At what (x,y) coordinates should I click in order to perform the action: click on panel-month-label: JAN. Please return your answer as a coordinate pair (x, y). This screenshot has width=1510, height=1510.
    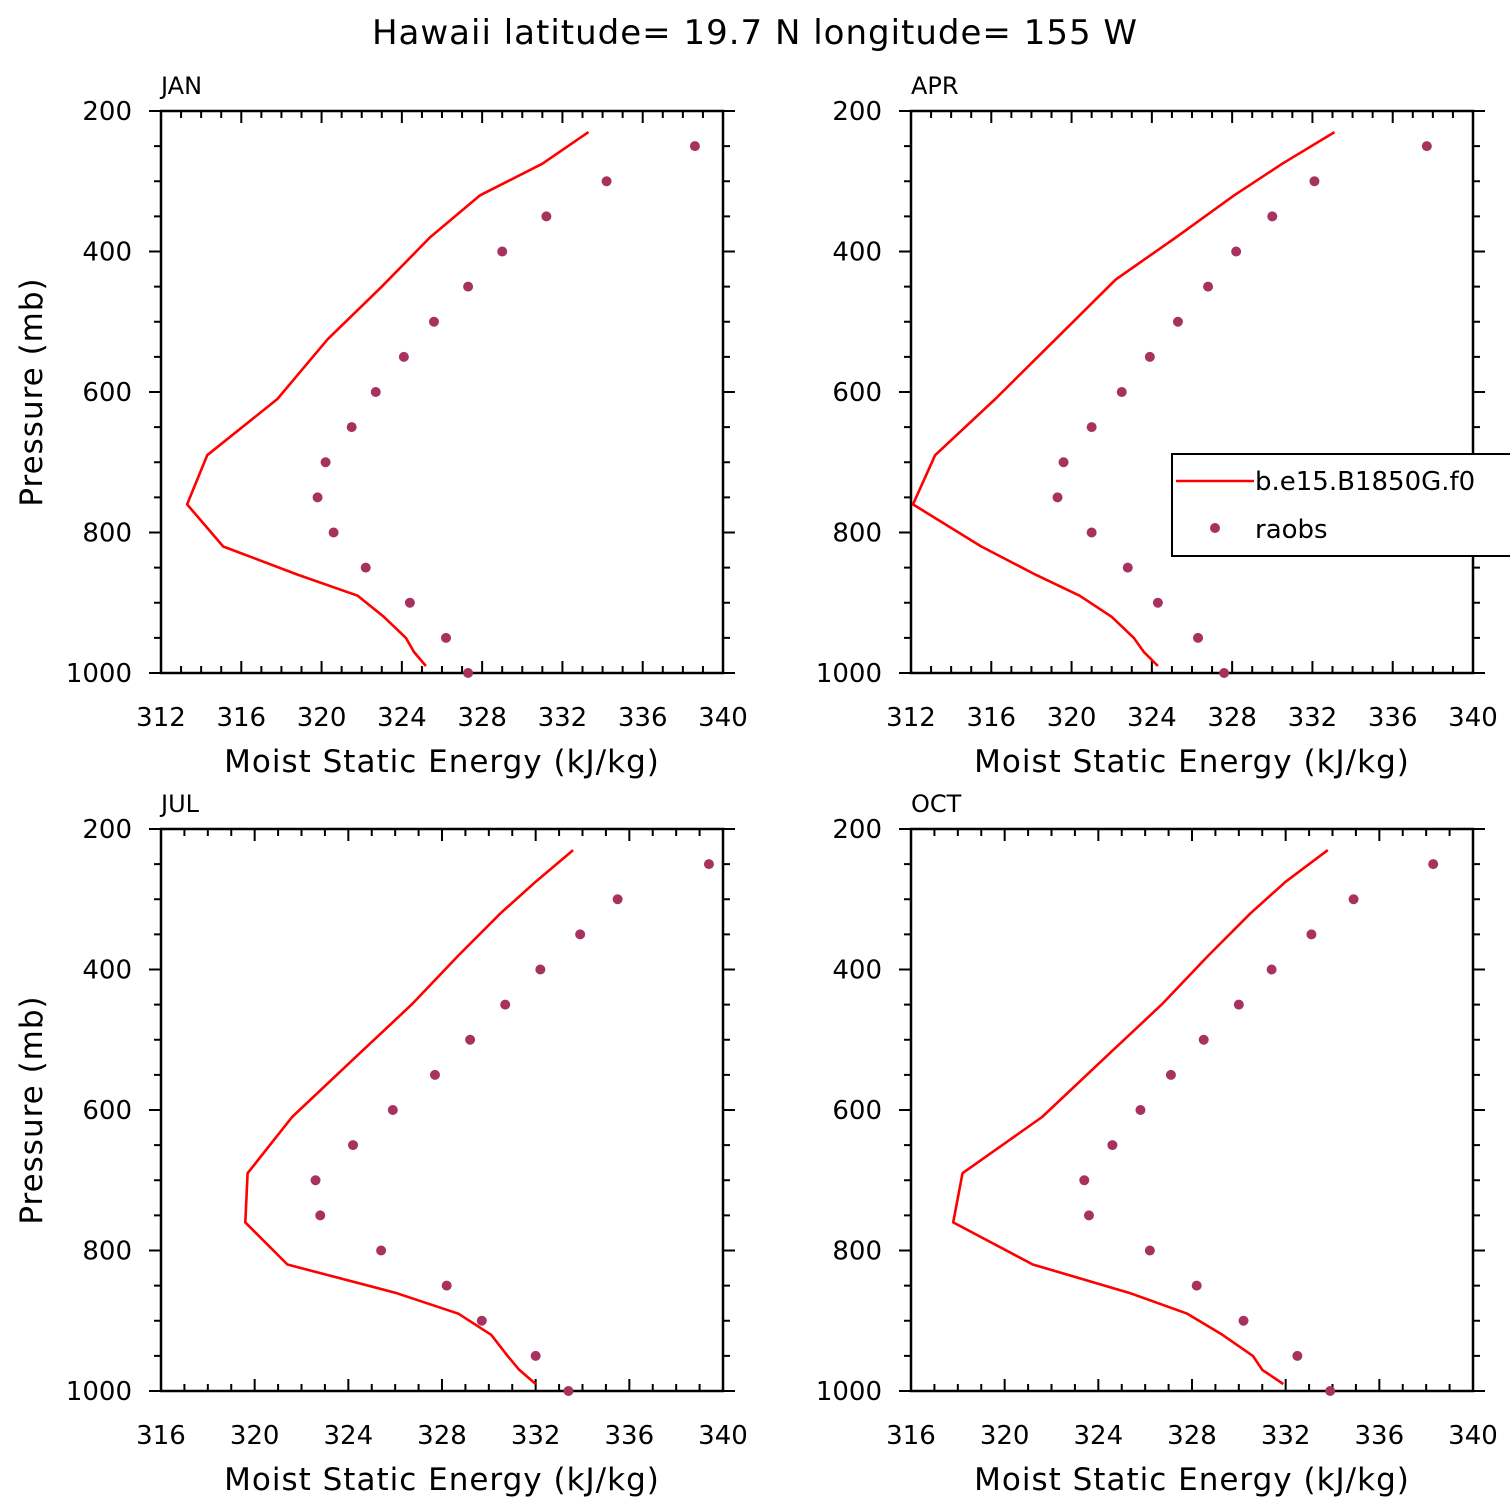
    Looking at the image, I should click on (180, 86).